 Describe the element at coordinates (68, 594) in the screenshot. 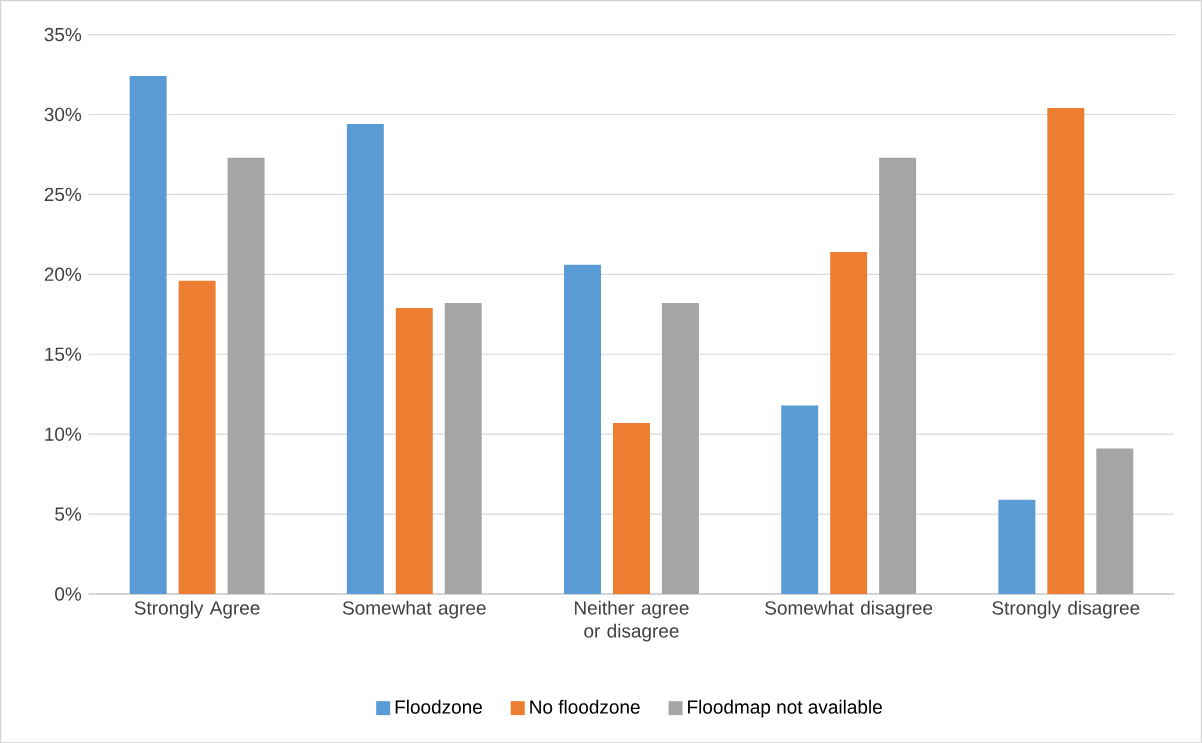

I see `y-tick-label: 0%` at that location.